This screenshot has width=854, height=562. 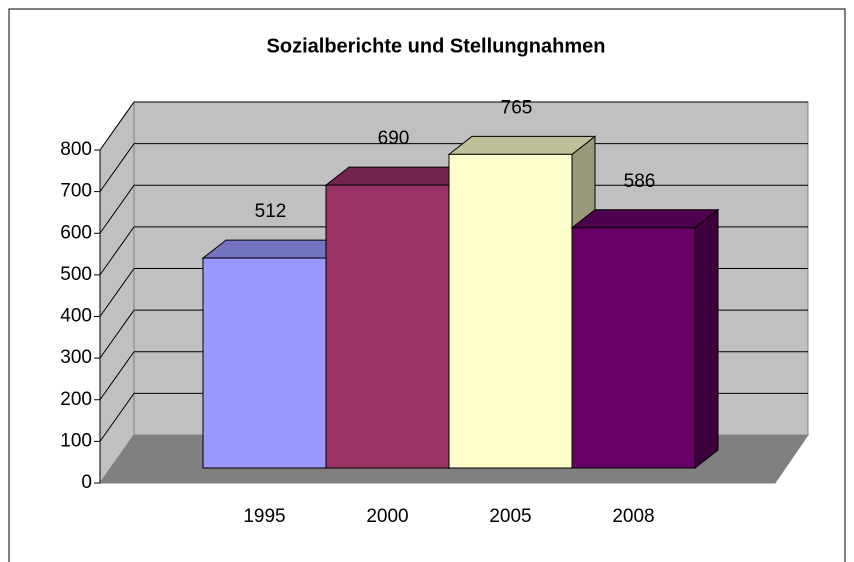 I want to click on bar-side, so click(x=706, y=339).